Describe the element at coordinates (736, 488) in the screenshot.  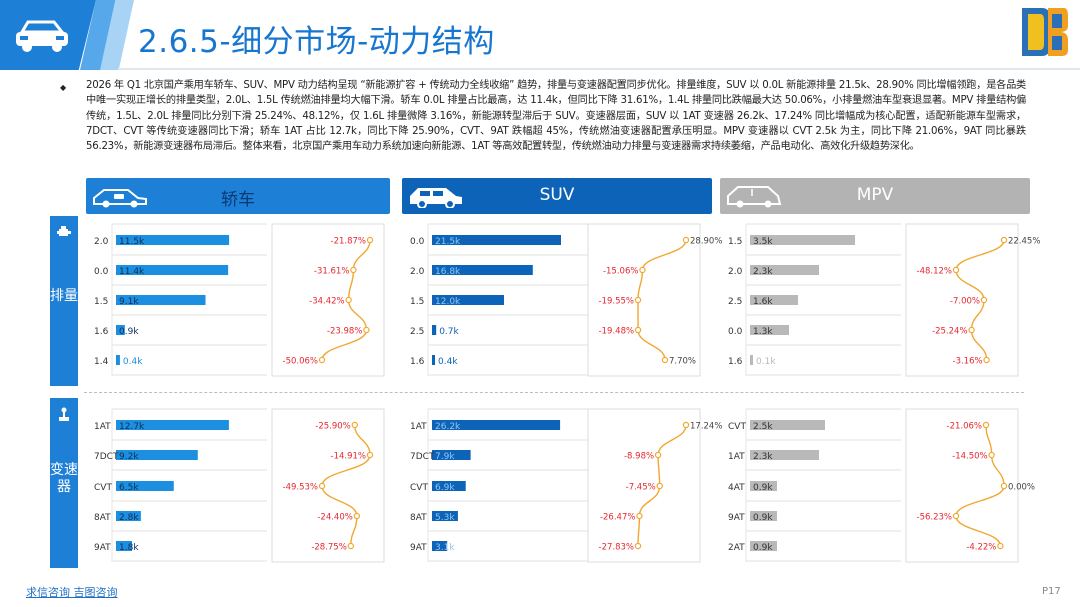
I see `category-label: 4AT` at that location.